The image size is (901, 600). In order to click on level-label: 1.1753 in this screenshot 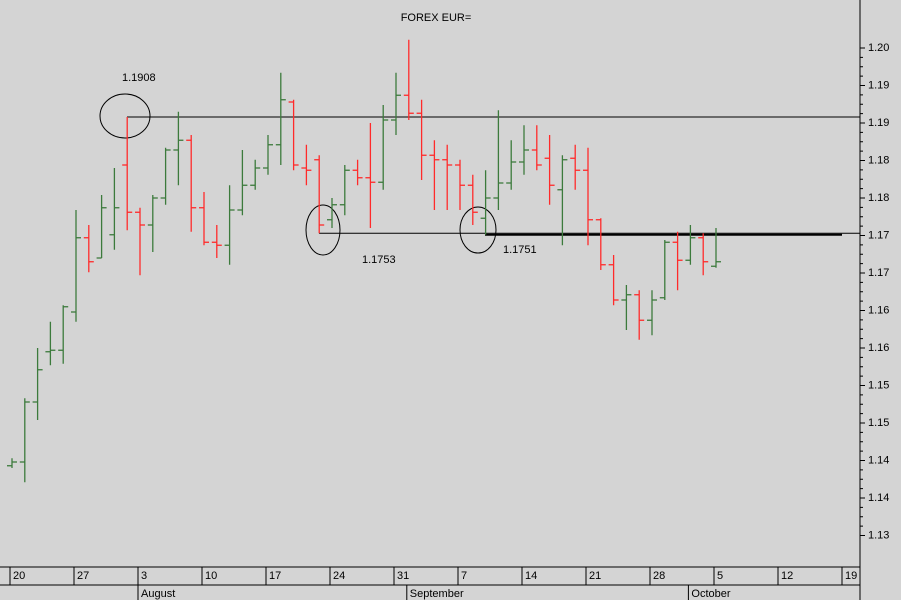, I will do `click(379, 260)`.